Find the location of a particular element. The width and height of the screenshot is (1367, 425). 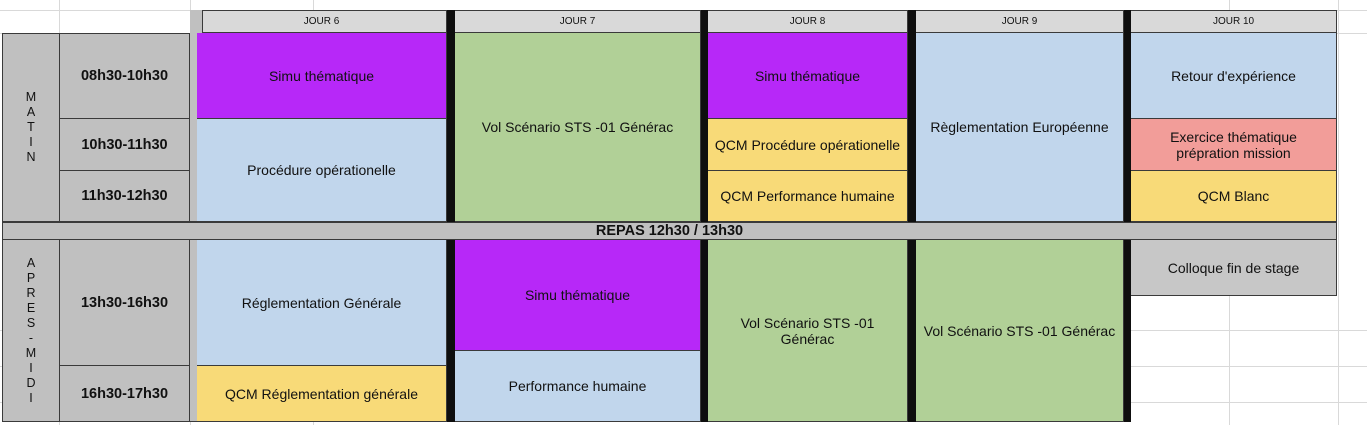

time-label: 16h30-17h30 is located at coordinates (124, 393).